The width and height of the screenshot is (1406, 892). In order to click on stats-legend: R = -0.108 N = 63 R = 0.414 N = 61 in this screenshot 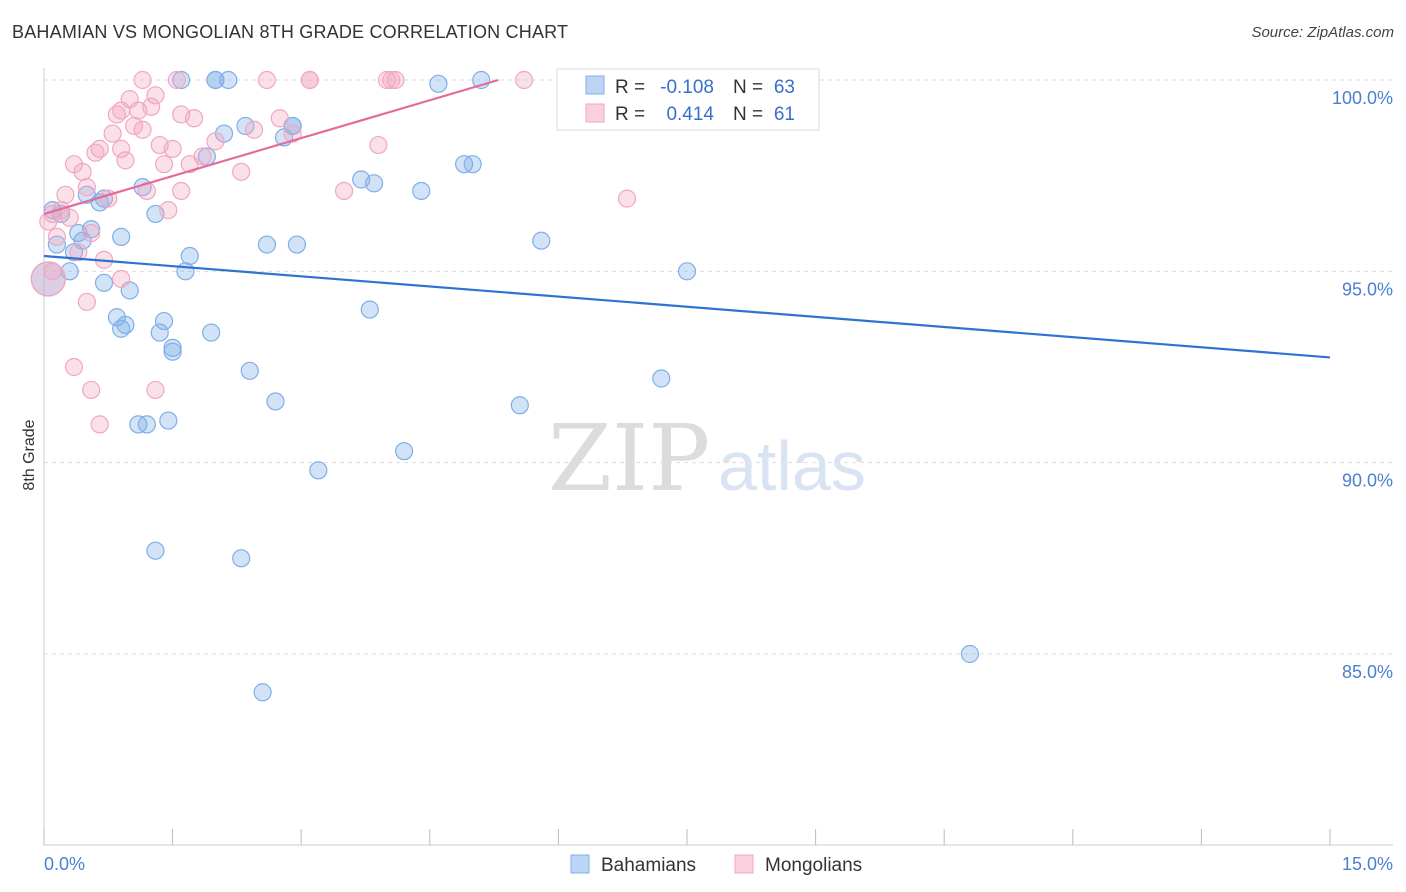, I will do `click(688, 99)`.